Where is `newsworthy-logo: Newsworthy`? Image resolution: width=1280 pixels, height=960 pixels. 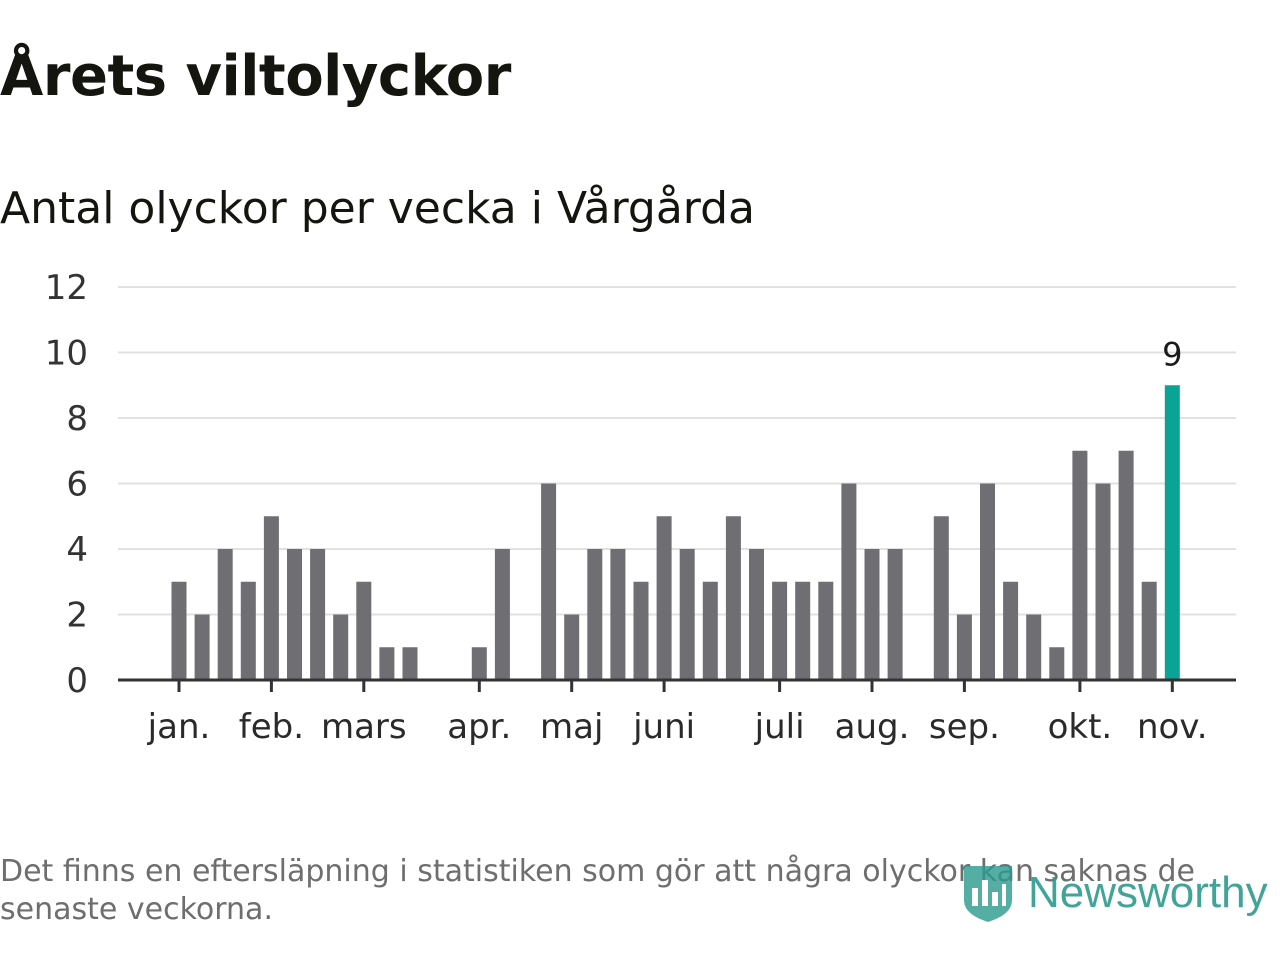
newsworthy-logo: Newsworthy is located at coordinates (1115, 893).